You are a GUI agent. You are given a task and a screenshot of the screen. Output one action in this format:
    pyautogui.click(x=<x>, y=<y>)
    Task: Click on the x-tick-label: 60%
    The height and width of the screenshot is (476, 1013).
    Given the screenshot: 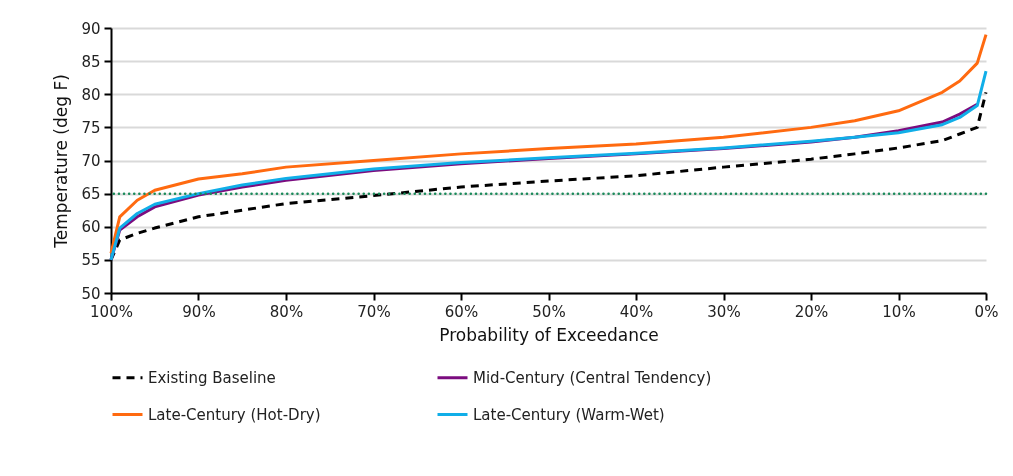 What is the action you would take?
    pyautogui.click(x=461, y=311)
    